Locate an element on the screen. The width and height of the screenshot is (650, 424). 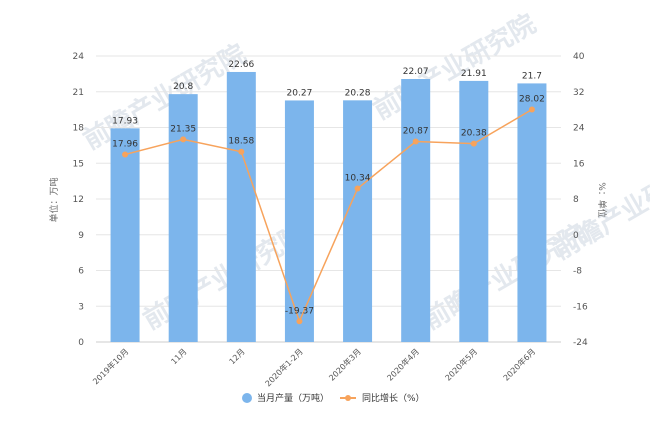
y-tick-label: 21 is located at coordinates (78, 93).